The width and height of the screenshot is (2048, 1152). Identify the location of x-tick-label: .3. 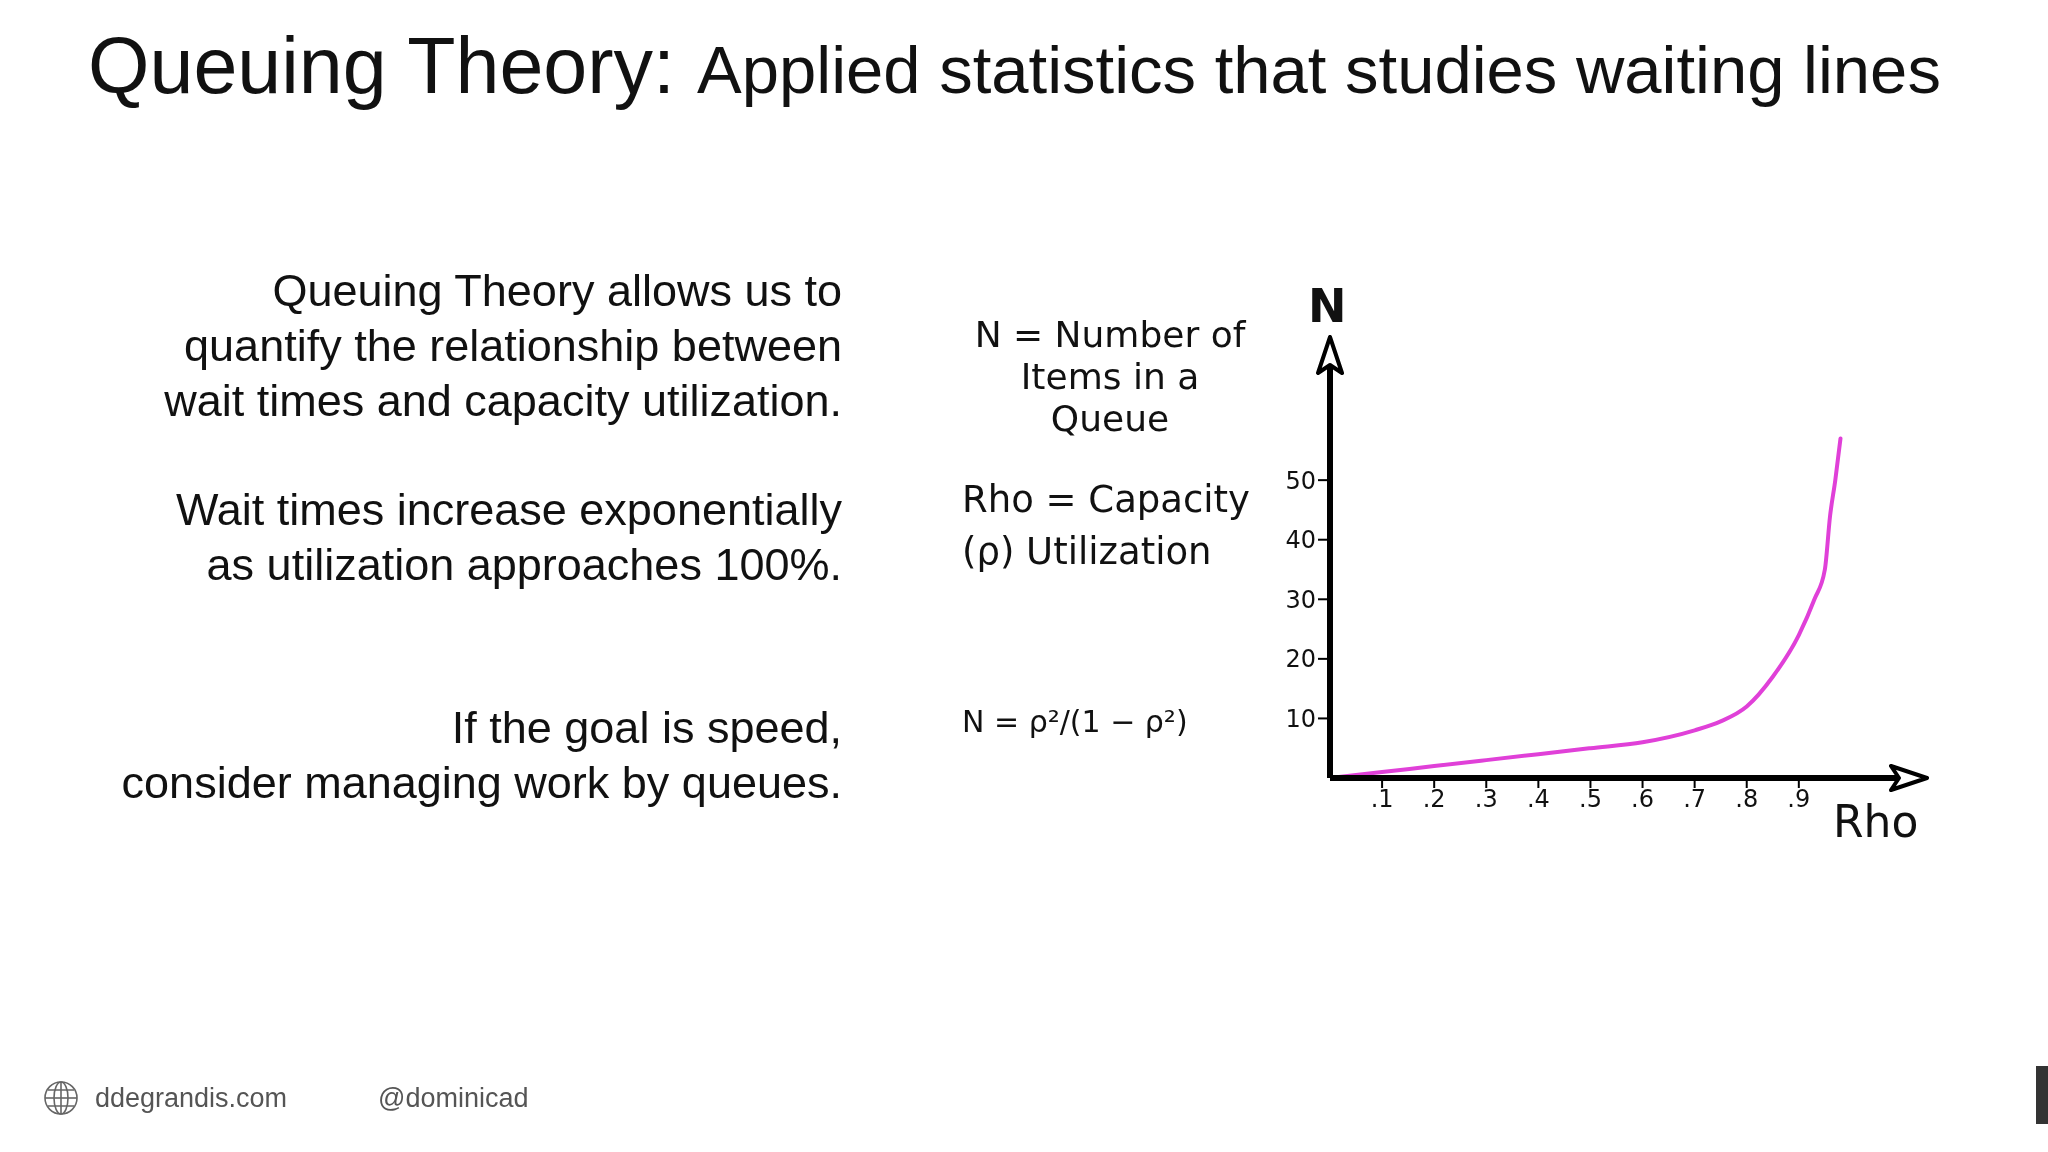
(1486, 799).